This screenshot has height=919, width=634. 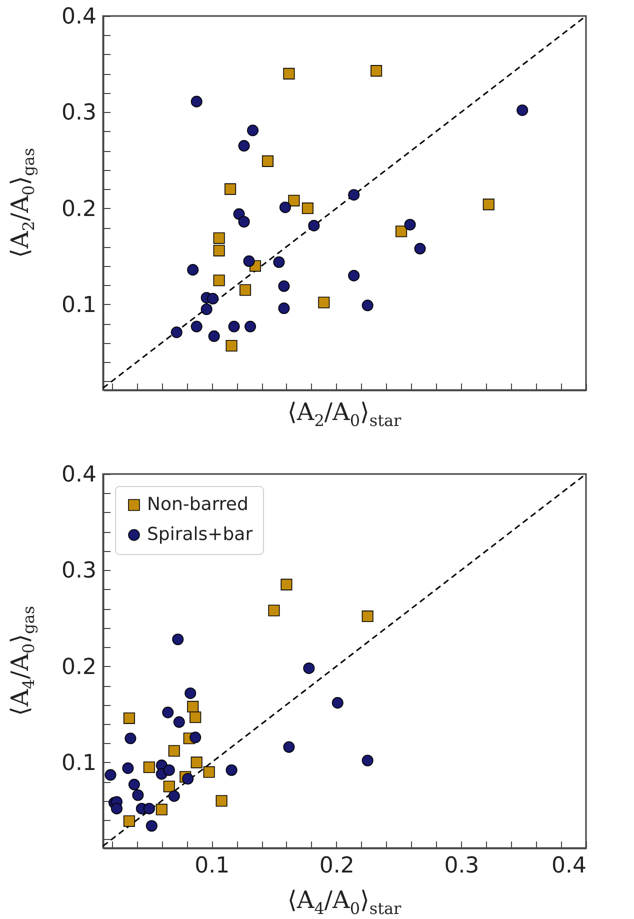 What do you see at coordinates (336, 866) in the screenshot?
I see `x-tick-label: 0.2` at bounding box center [336, 866].